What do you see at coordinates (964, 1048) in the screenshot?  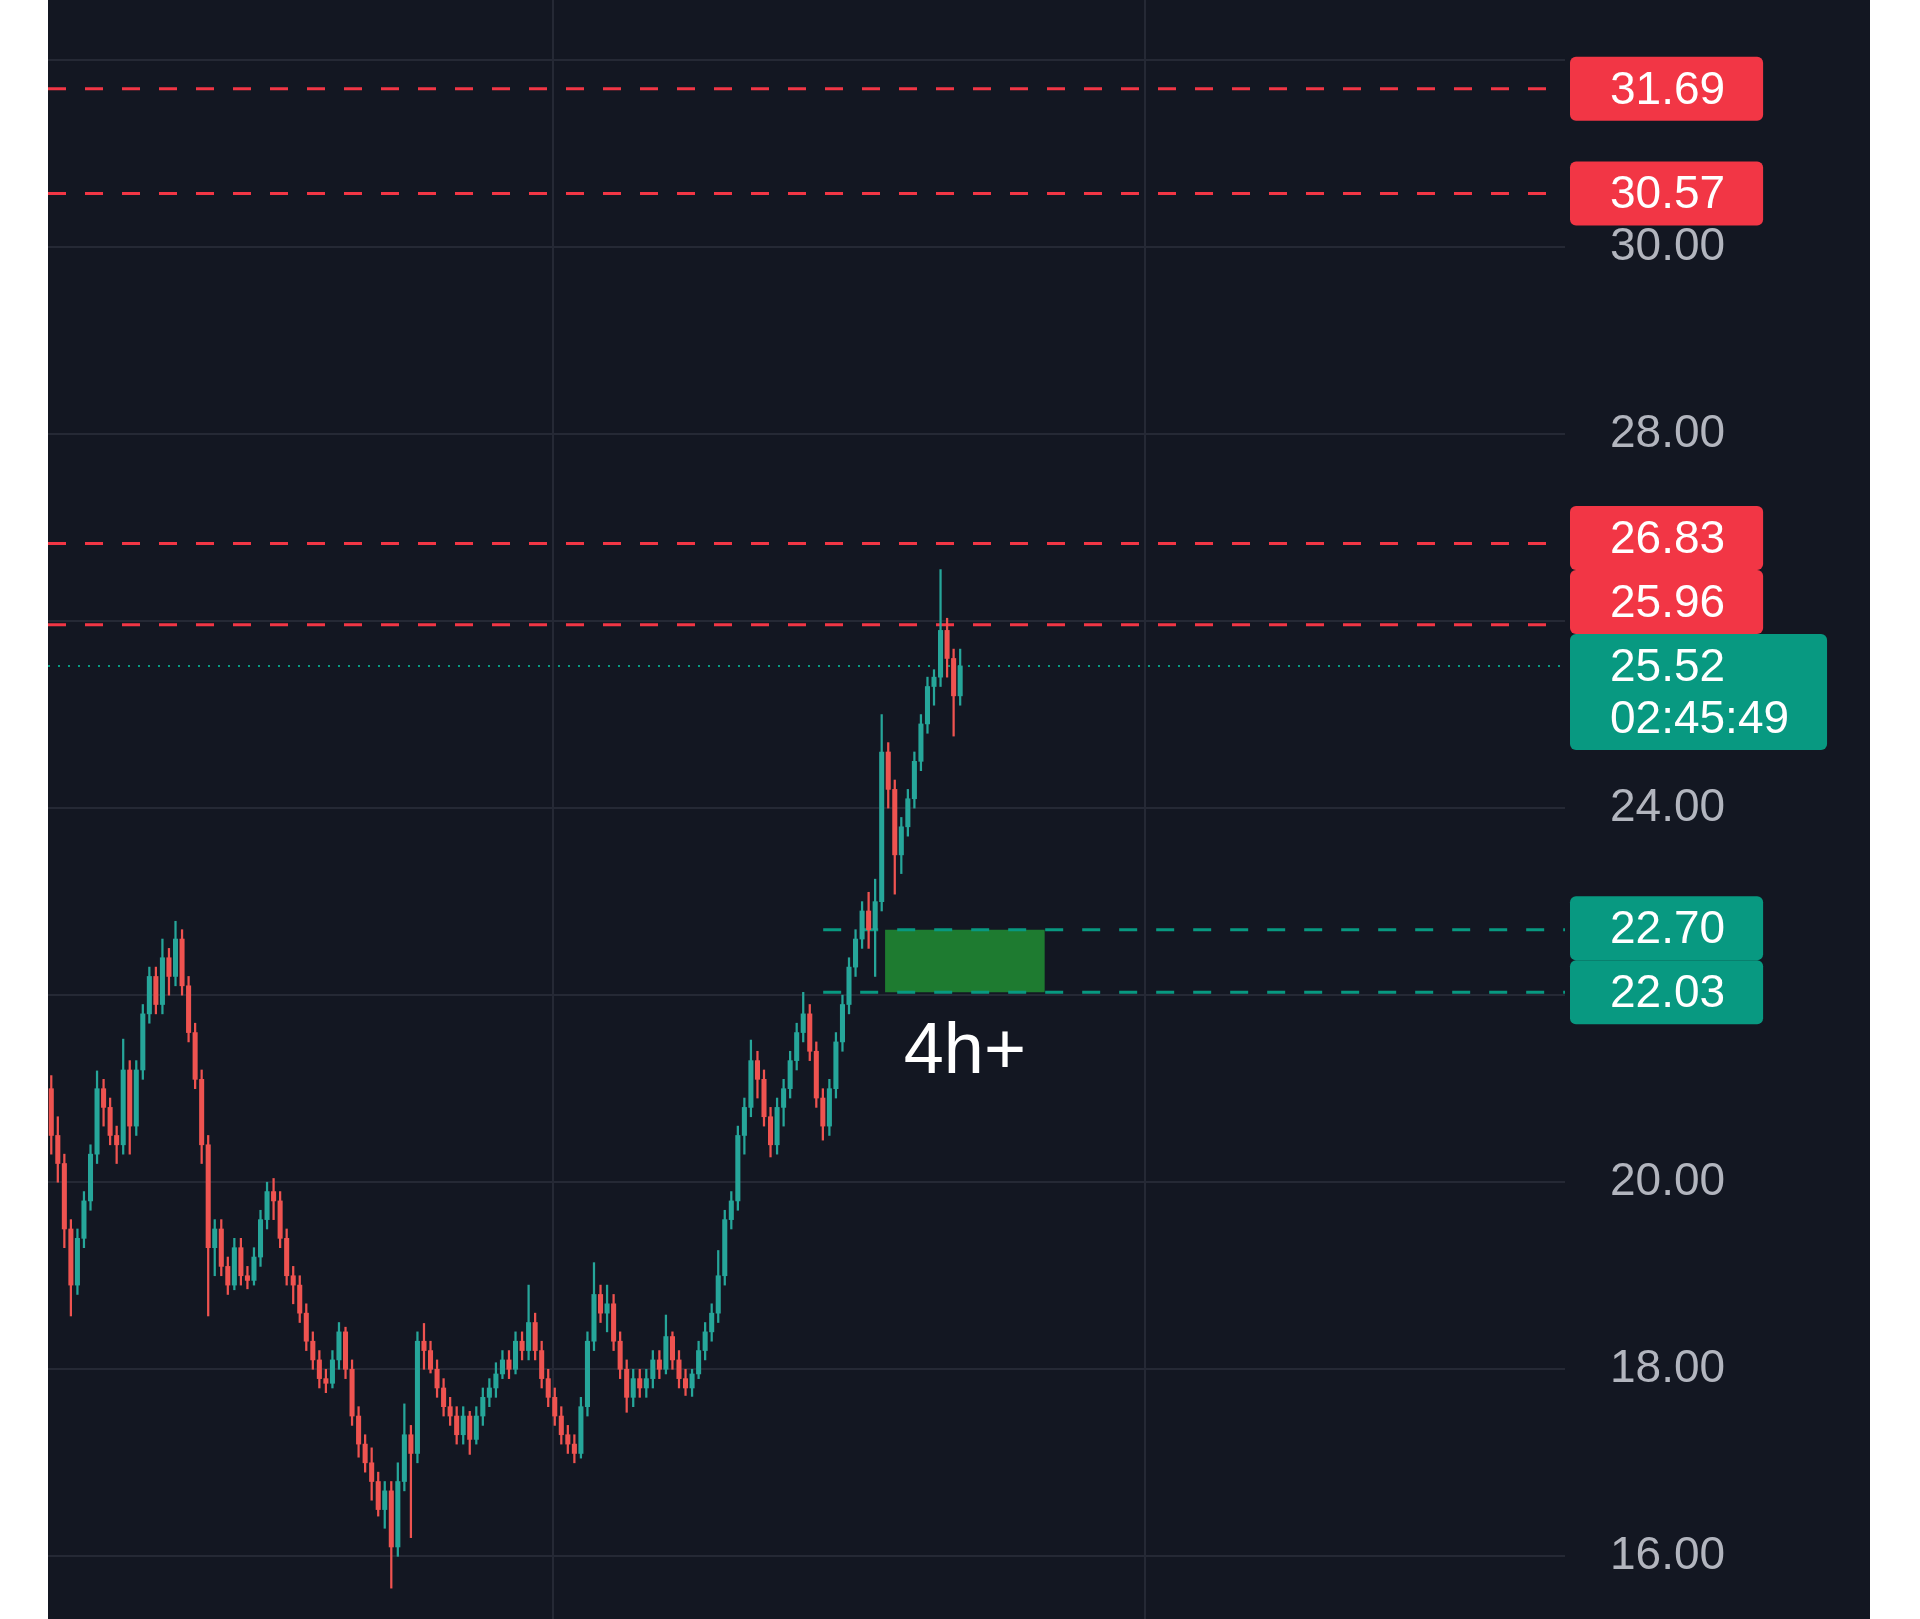 I see `band-label: 4h+` at bounding box center [964, 1048].